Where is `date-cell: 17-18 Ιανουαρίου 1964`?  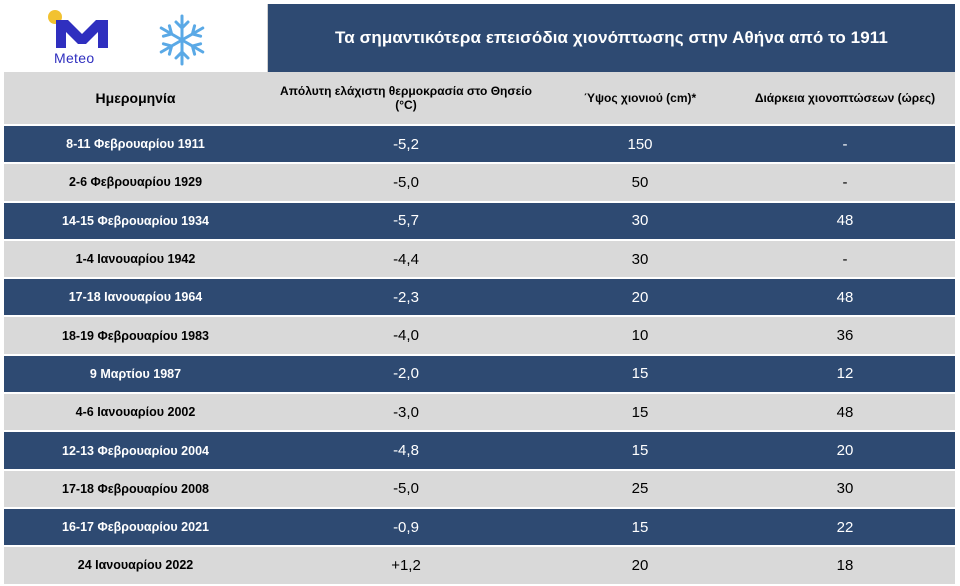 date-cell: 17-18 Ιανουαρίου 1964 is located at coordinates (135, 298).